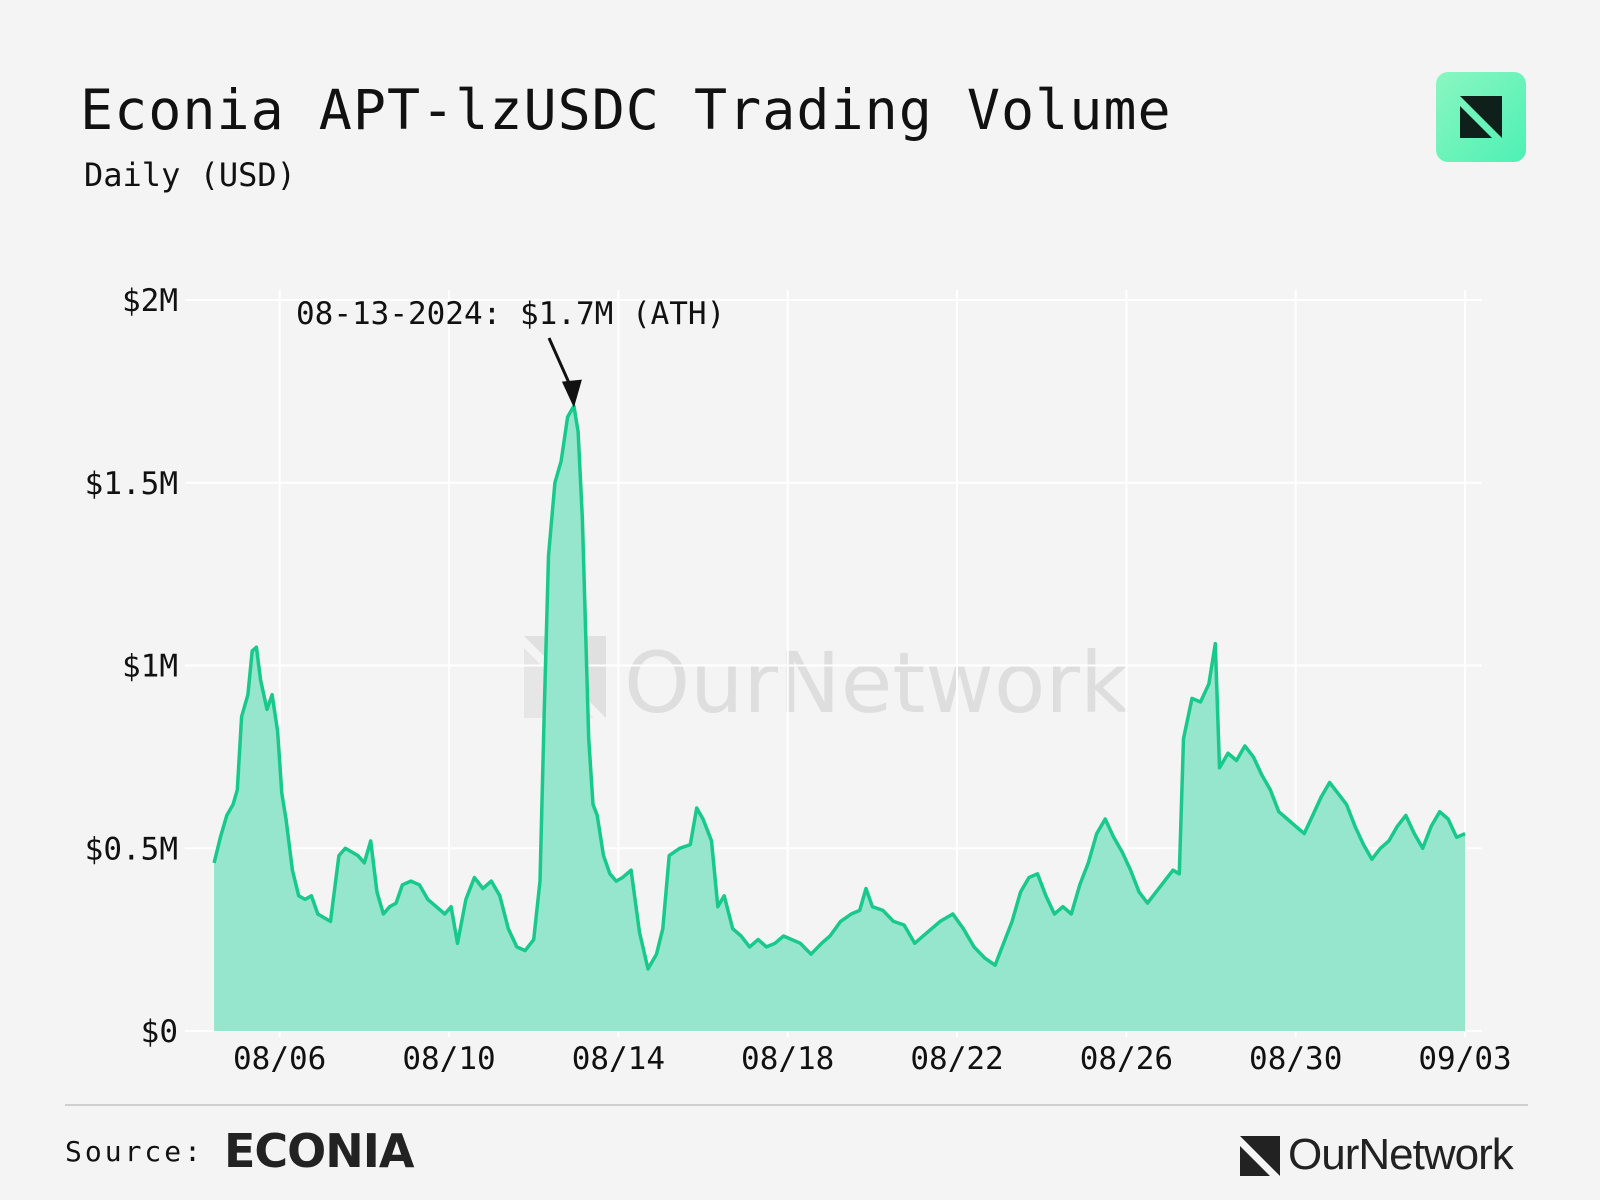 The width and height of the screenshot is (1600, 1200). Describe the element at coordinates (626, 110) in the screenshot. I see `chart-title: Econia APT-lzUSDC Trading Volume` at that location.